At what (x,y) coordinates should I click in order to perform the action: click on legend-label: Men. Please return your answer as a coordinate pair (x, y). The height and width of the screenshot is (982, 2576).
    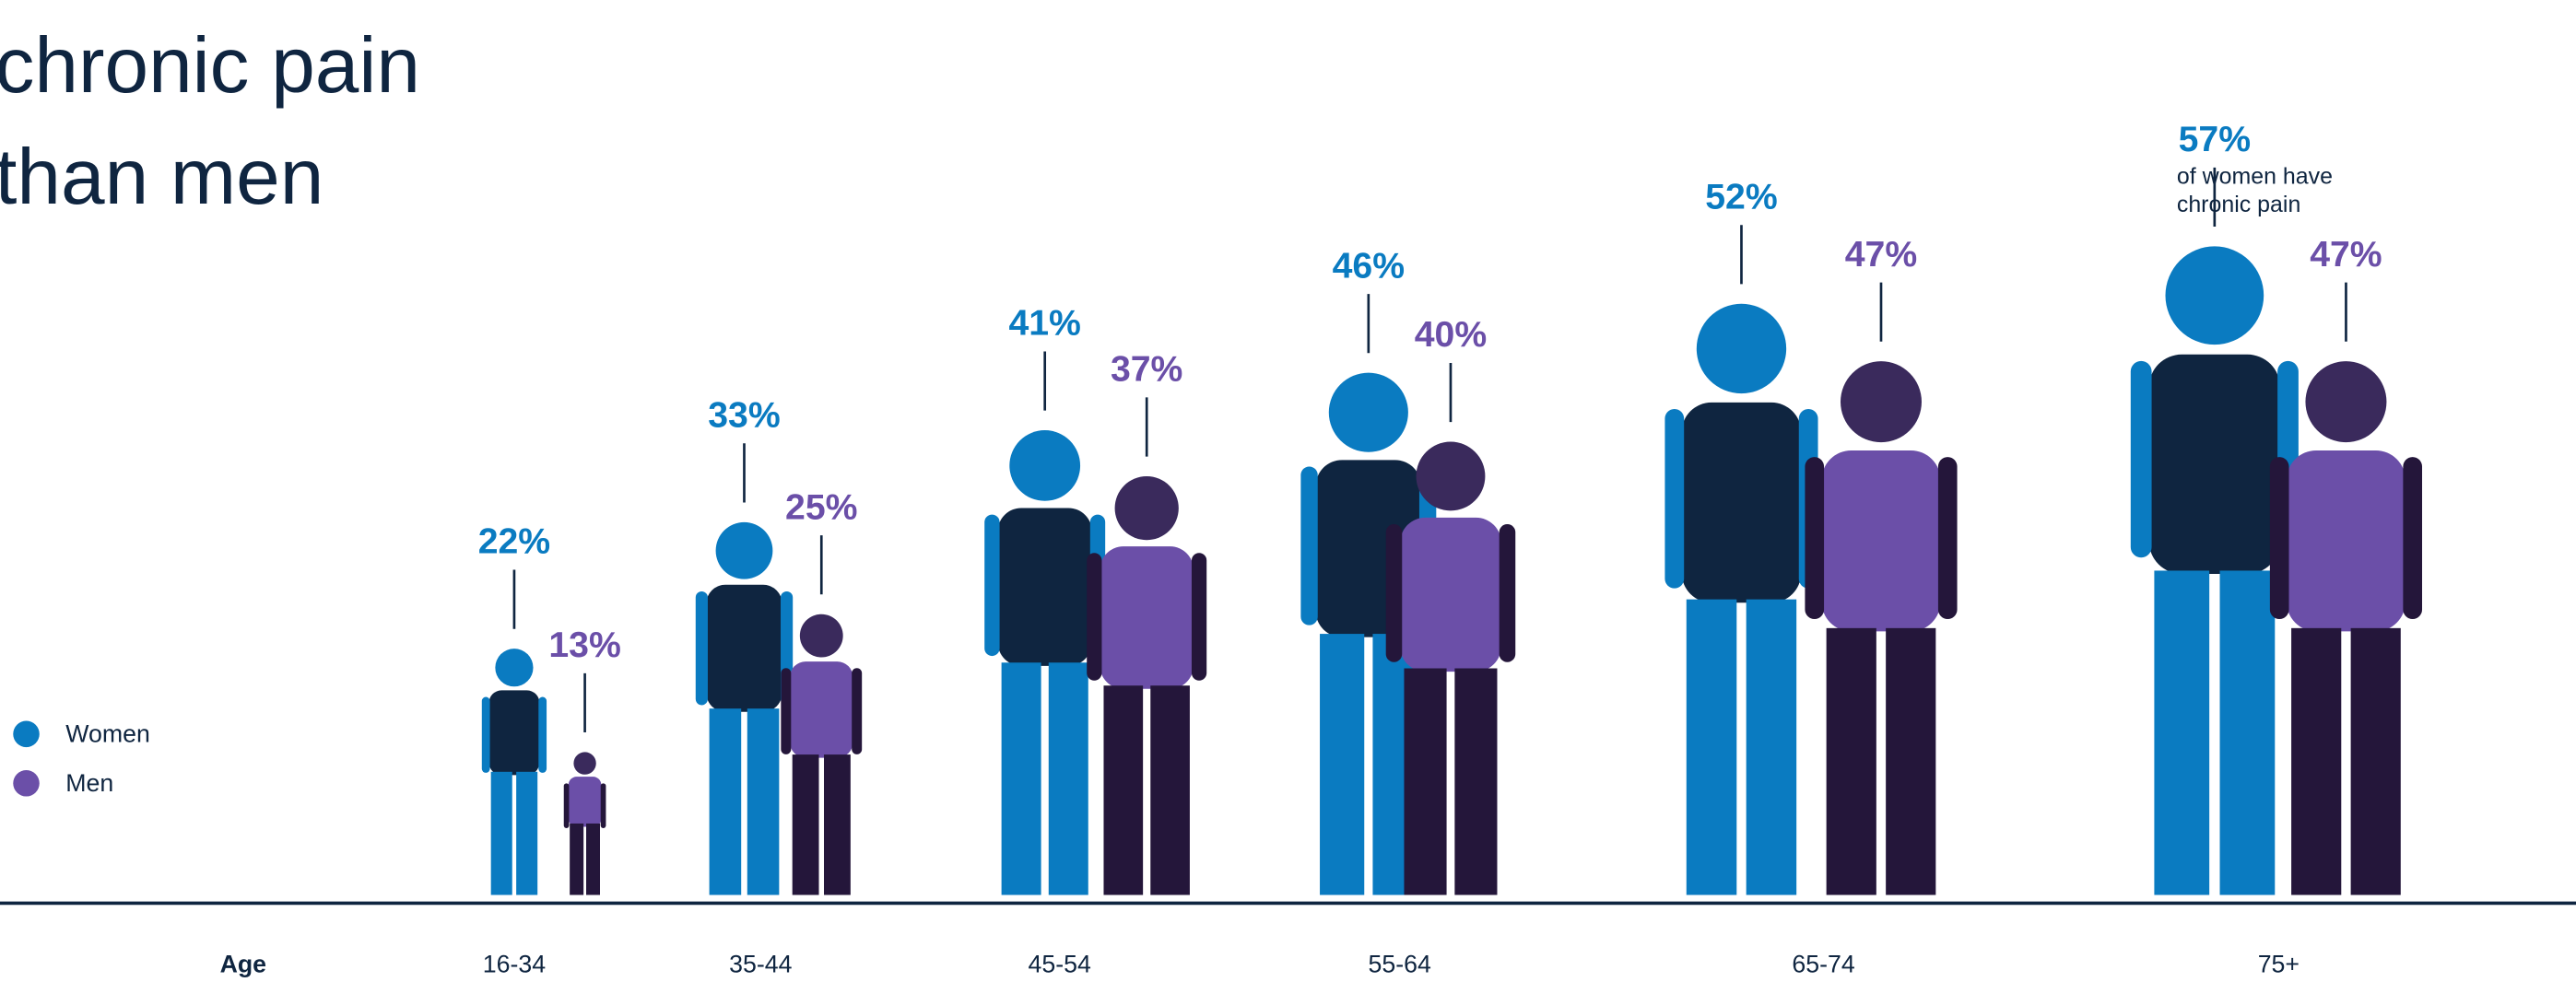
    Looking at the image, I should click on (89, 783).